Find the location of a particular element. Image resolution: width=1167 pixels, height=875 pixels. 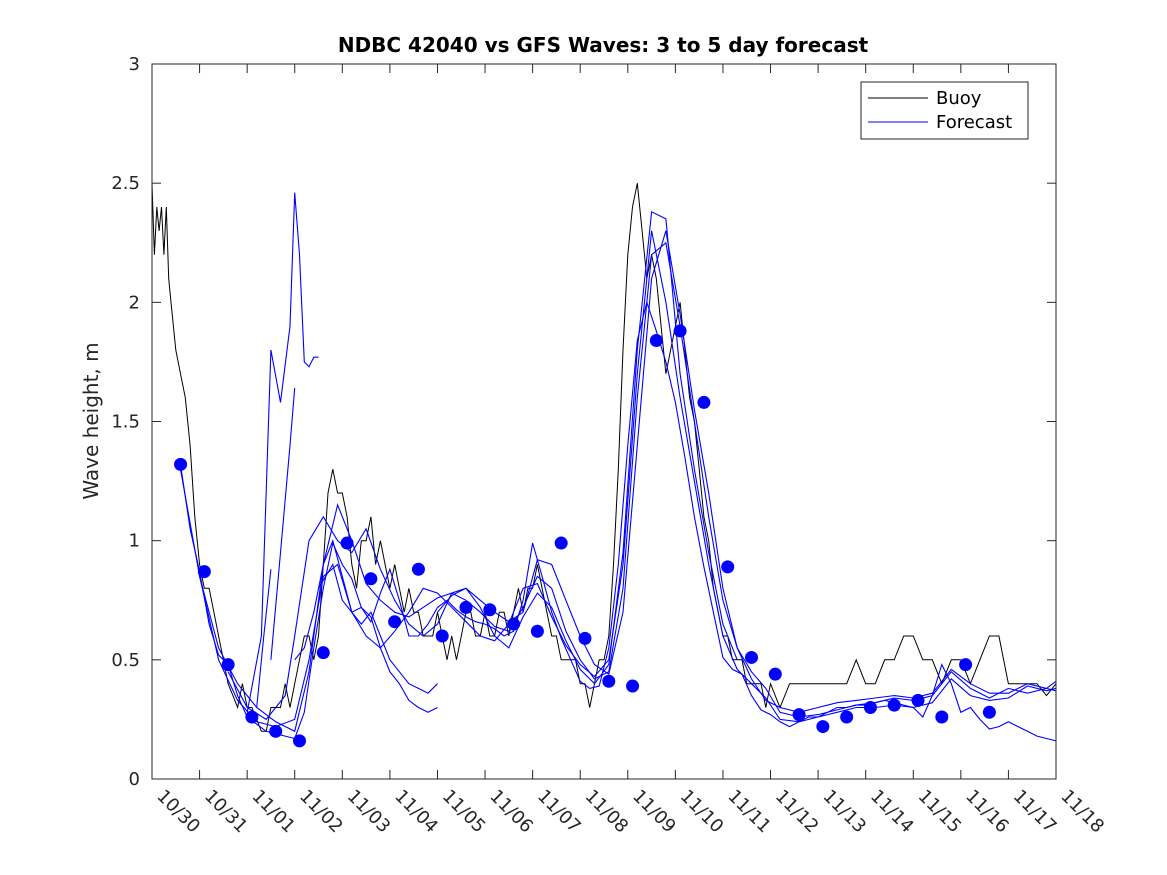

y-tick-label: 1.5 is located at coordinates (125, 422).